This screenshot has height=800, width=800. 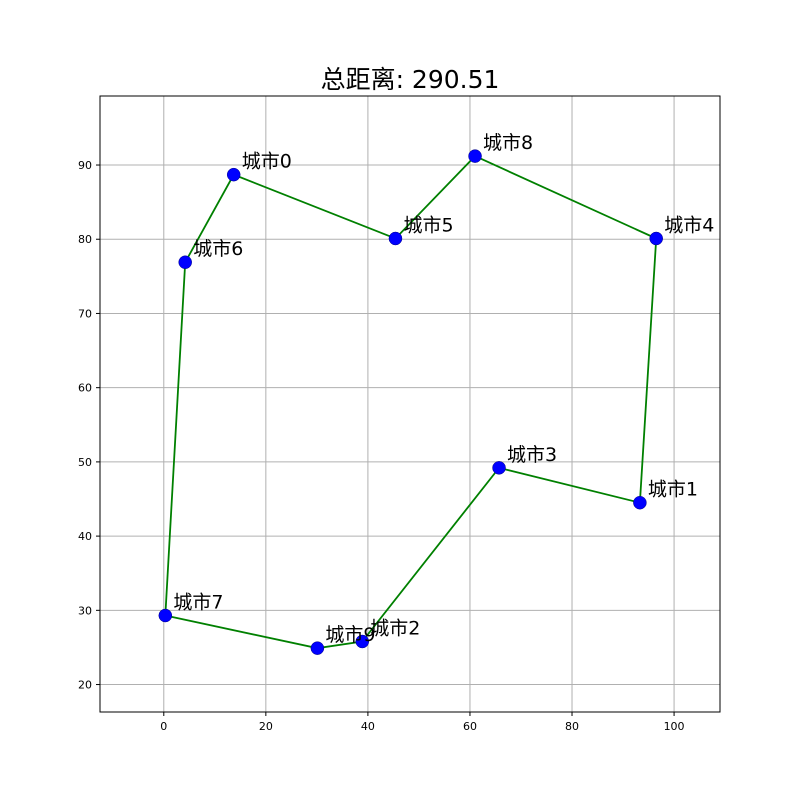 What do you see at coordinates (428, 225) in the screenshot?
I see `city-label: 城市5` at bounding box center [428, 225].